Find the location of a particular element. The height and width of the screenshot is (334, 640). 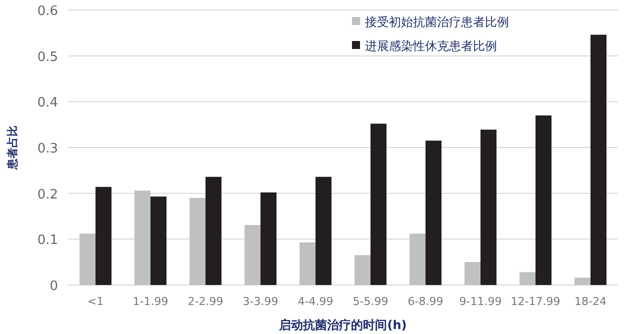

x-tick-label: 18-24 is located at coordinates (590, 301).